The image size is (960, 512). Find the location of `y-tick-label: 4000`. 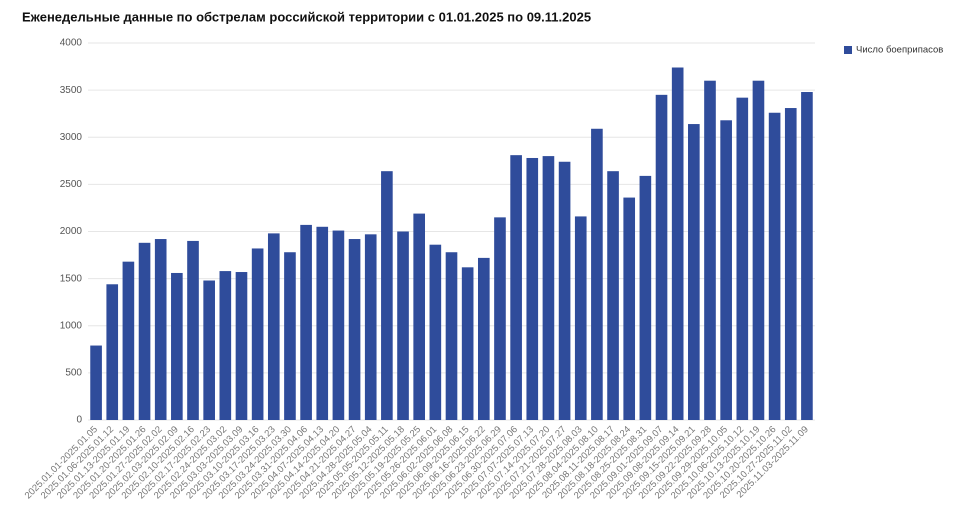

y-tick-label: 4000 is located at coordinates (71, 43).